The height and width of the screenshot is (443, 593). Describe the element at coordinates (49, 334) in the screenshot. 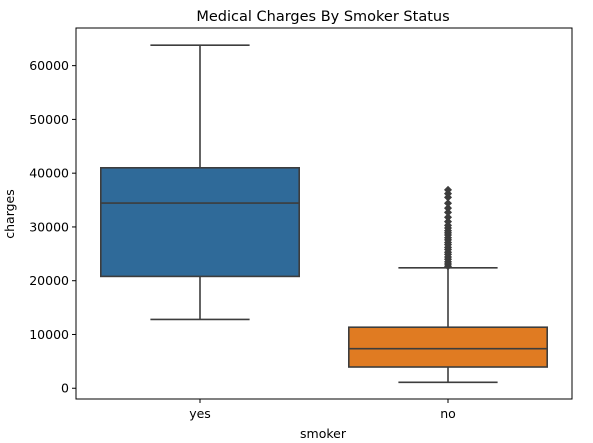

I see `y-tick-label: 10000` at that location.